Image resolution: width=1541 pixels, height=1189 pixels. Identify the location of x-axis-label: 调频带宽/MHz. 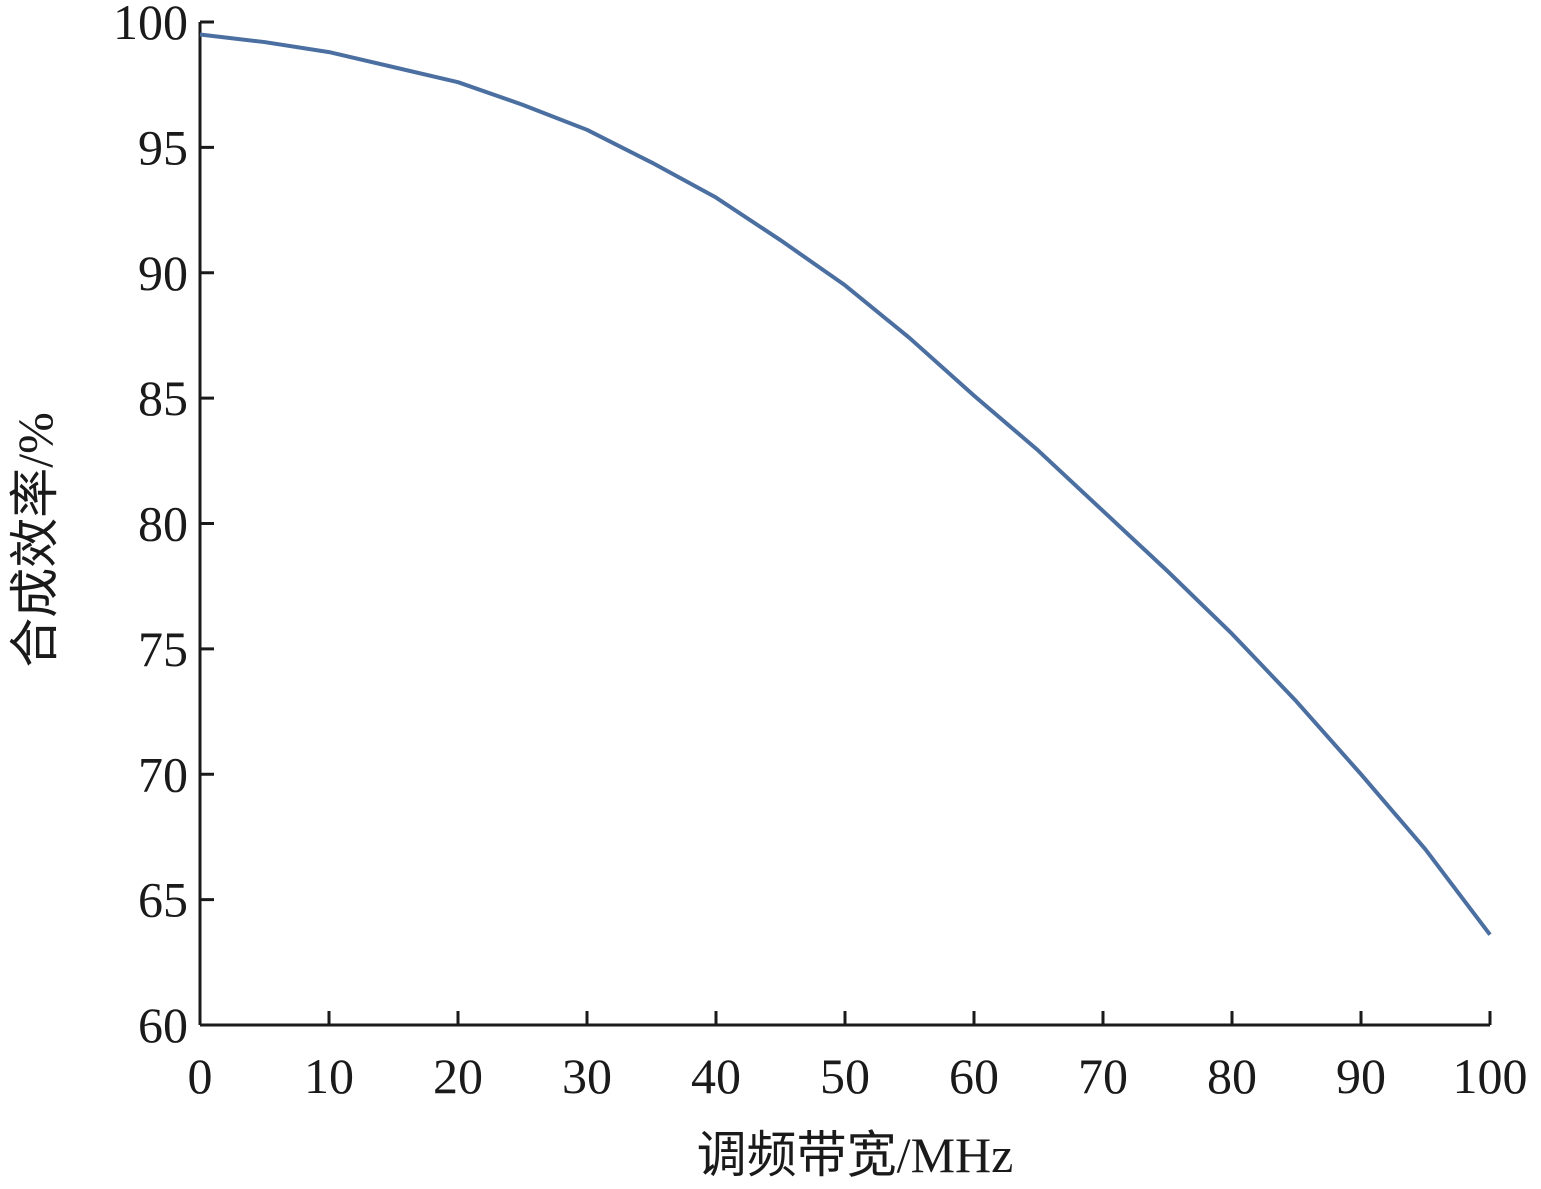
(855, 1155).